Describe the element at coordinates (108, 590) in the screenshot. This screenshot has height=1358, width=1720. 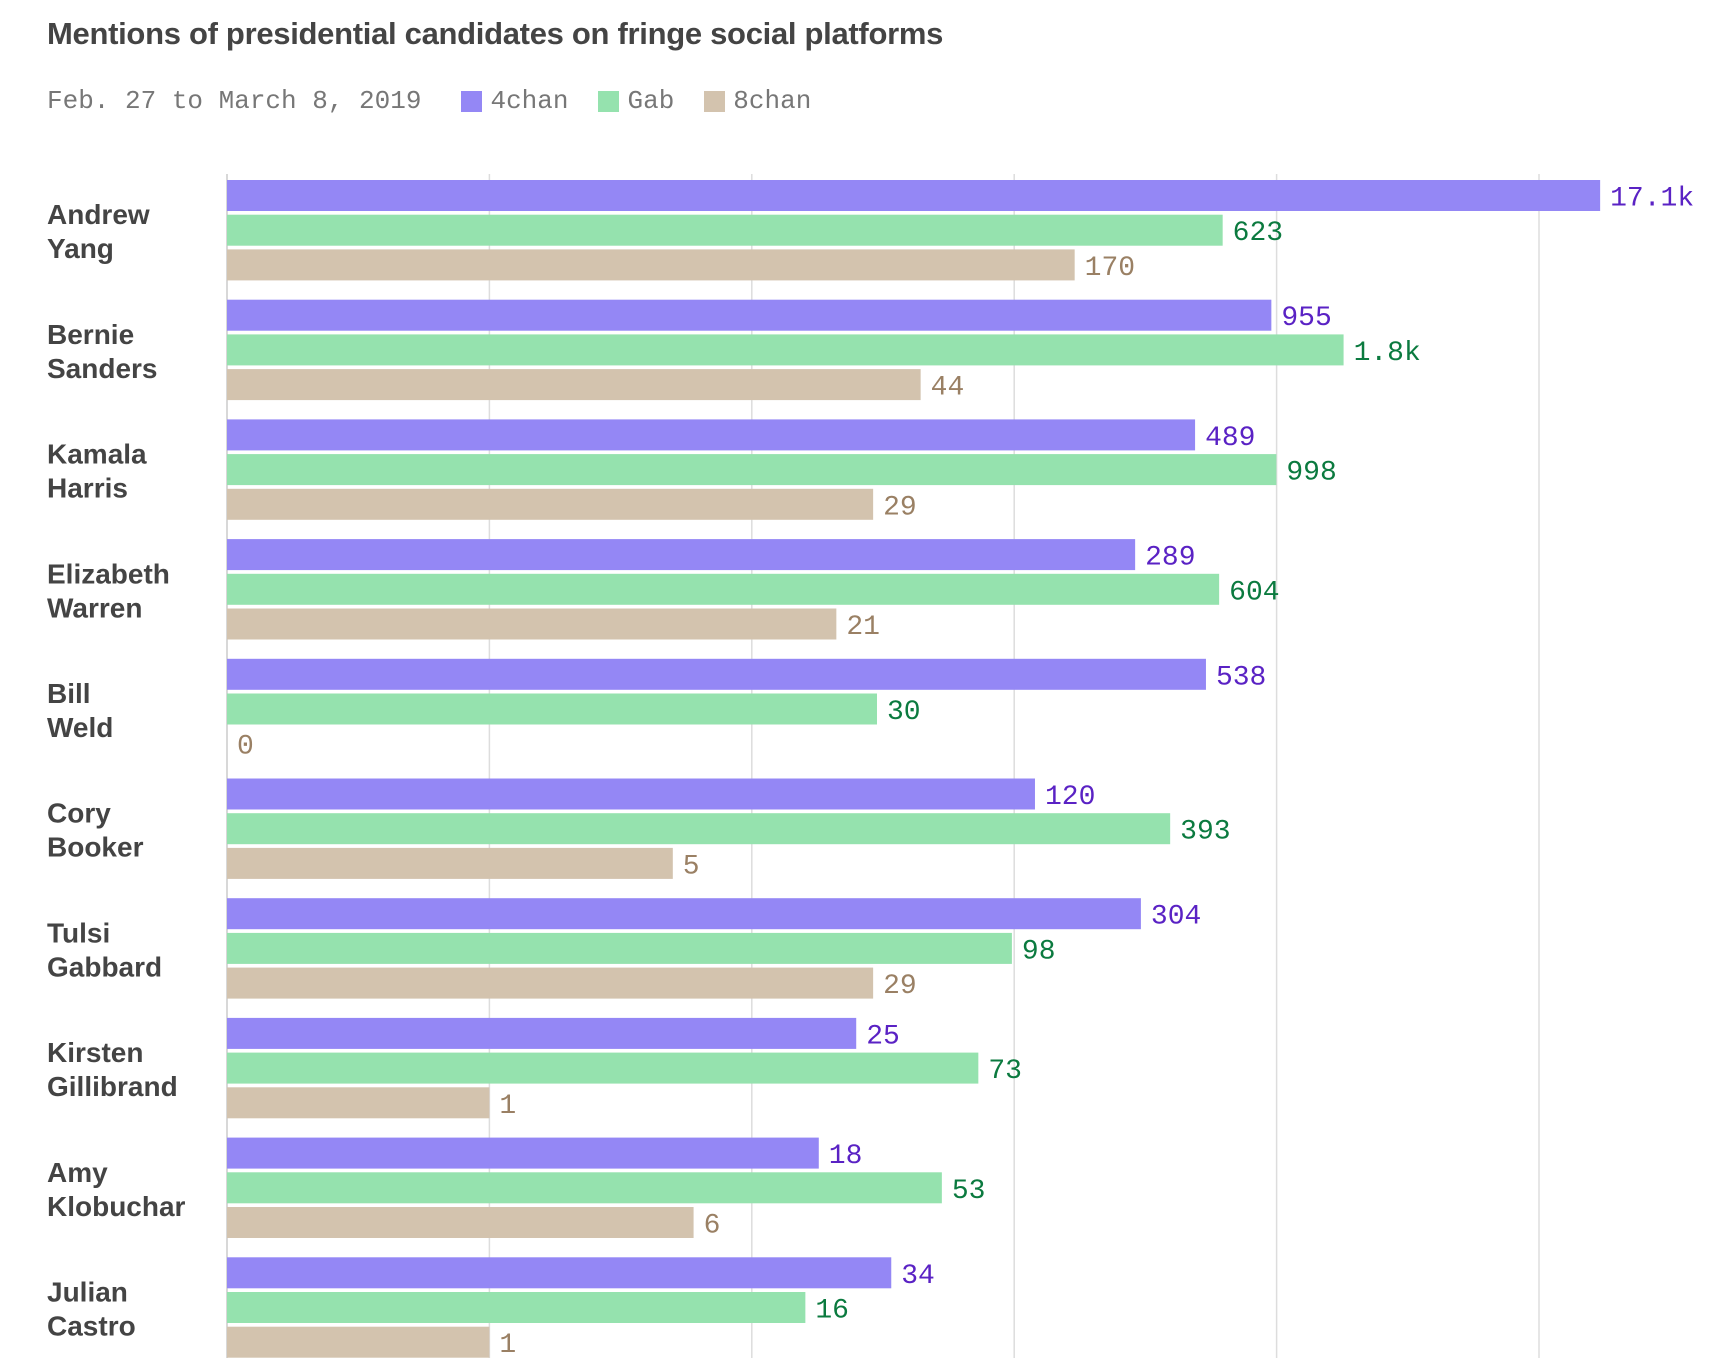
I see `category-label: Elizabeth Warren` at that location.